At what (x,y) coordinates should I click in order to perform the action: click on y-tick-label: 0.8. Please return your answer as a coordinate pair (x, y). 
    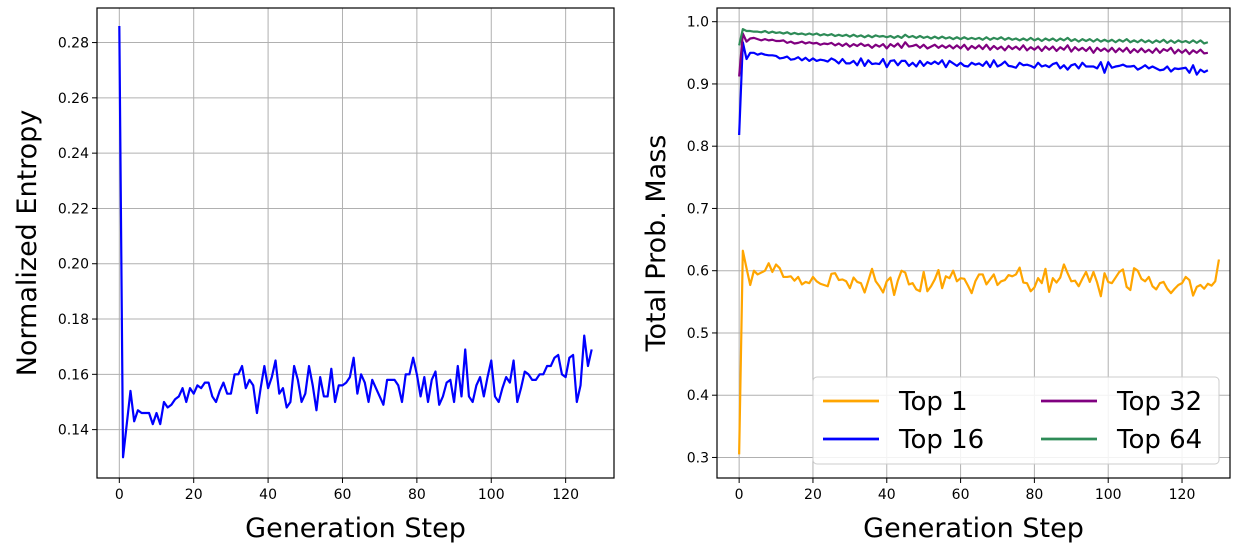
    Looking at the image, I should click on (698, 147).